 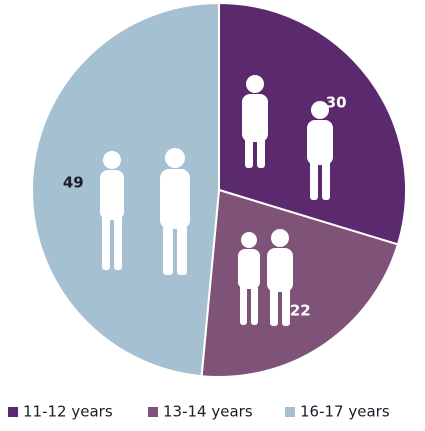 I want to click on data-label: 49, so click(x=73, y=183).